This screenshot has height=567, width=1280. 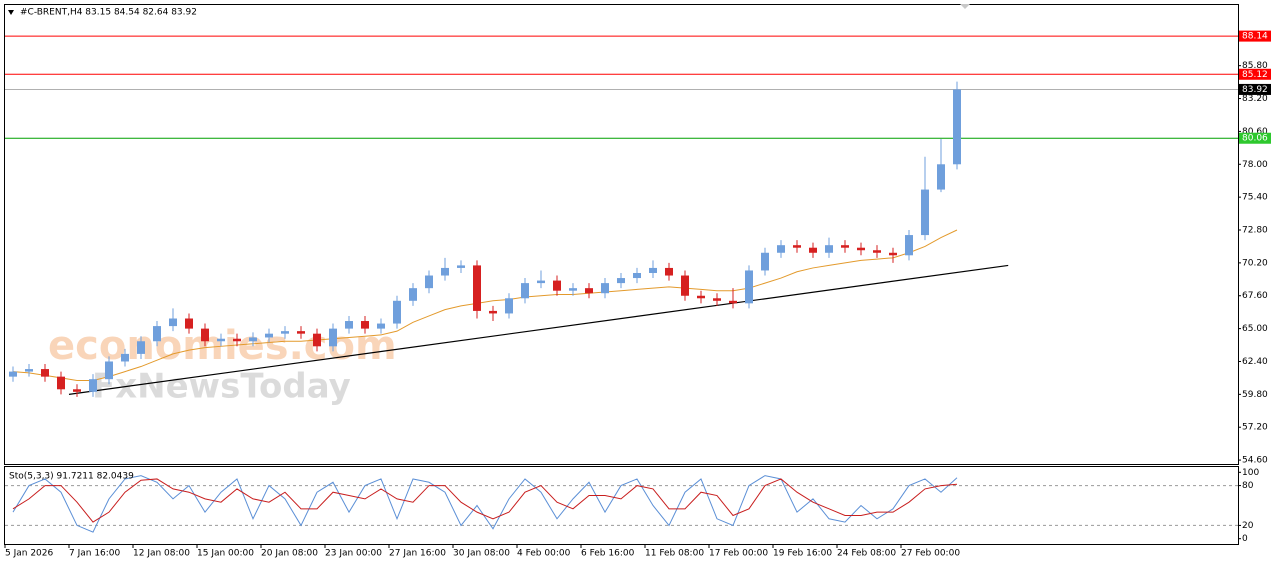 What do you see at coordinates (1248, 526) in the screenshot?
I see `indicator-tick-label: 20` at bounding box center [1248, 526].